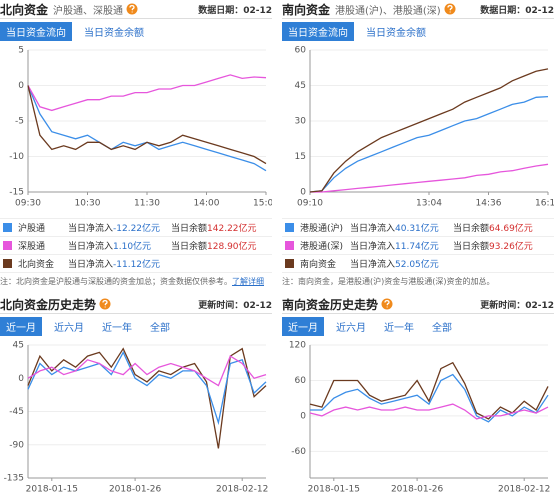 Image resolution: width=554 pixels, height=503 pixels. I want to click on net-value: 52.05亿元, so click(417, 265).